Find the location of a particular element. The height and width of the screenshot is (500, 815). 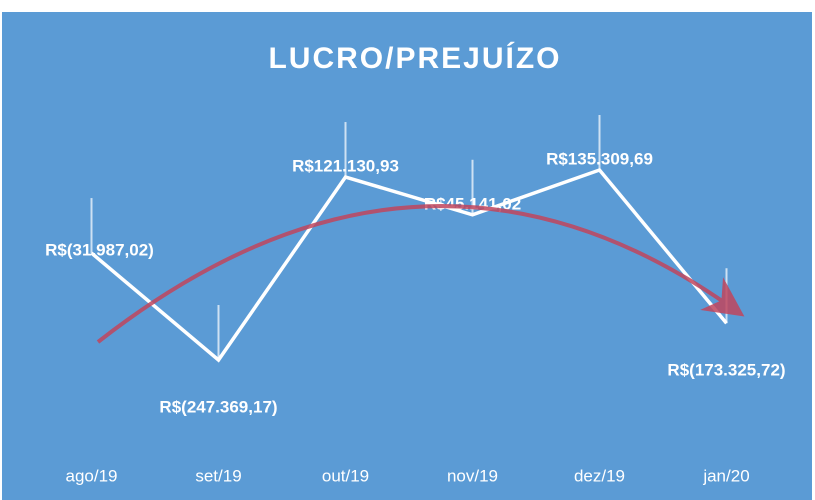

data-label: R$121.130,93 is located at coordinates (345, 166).